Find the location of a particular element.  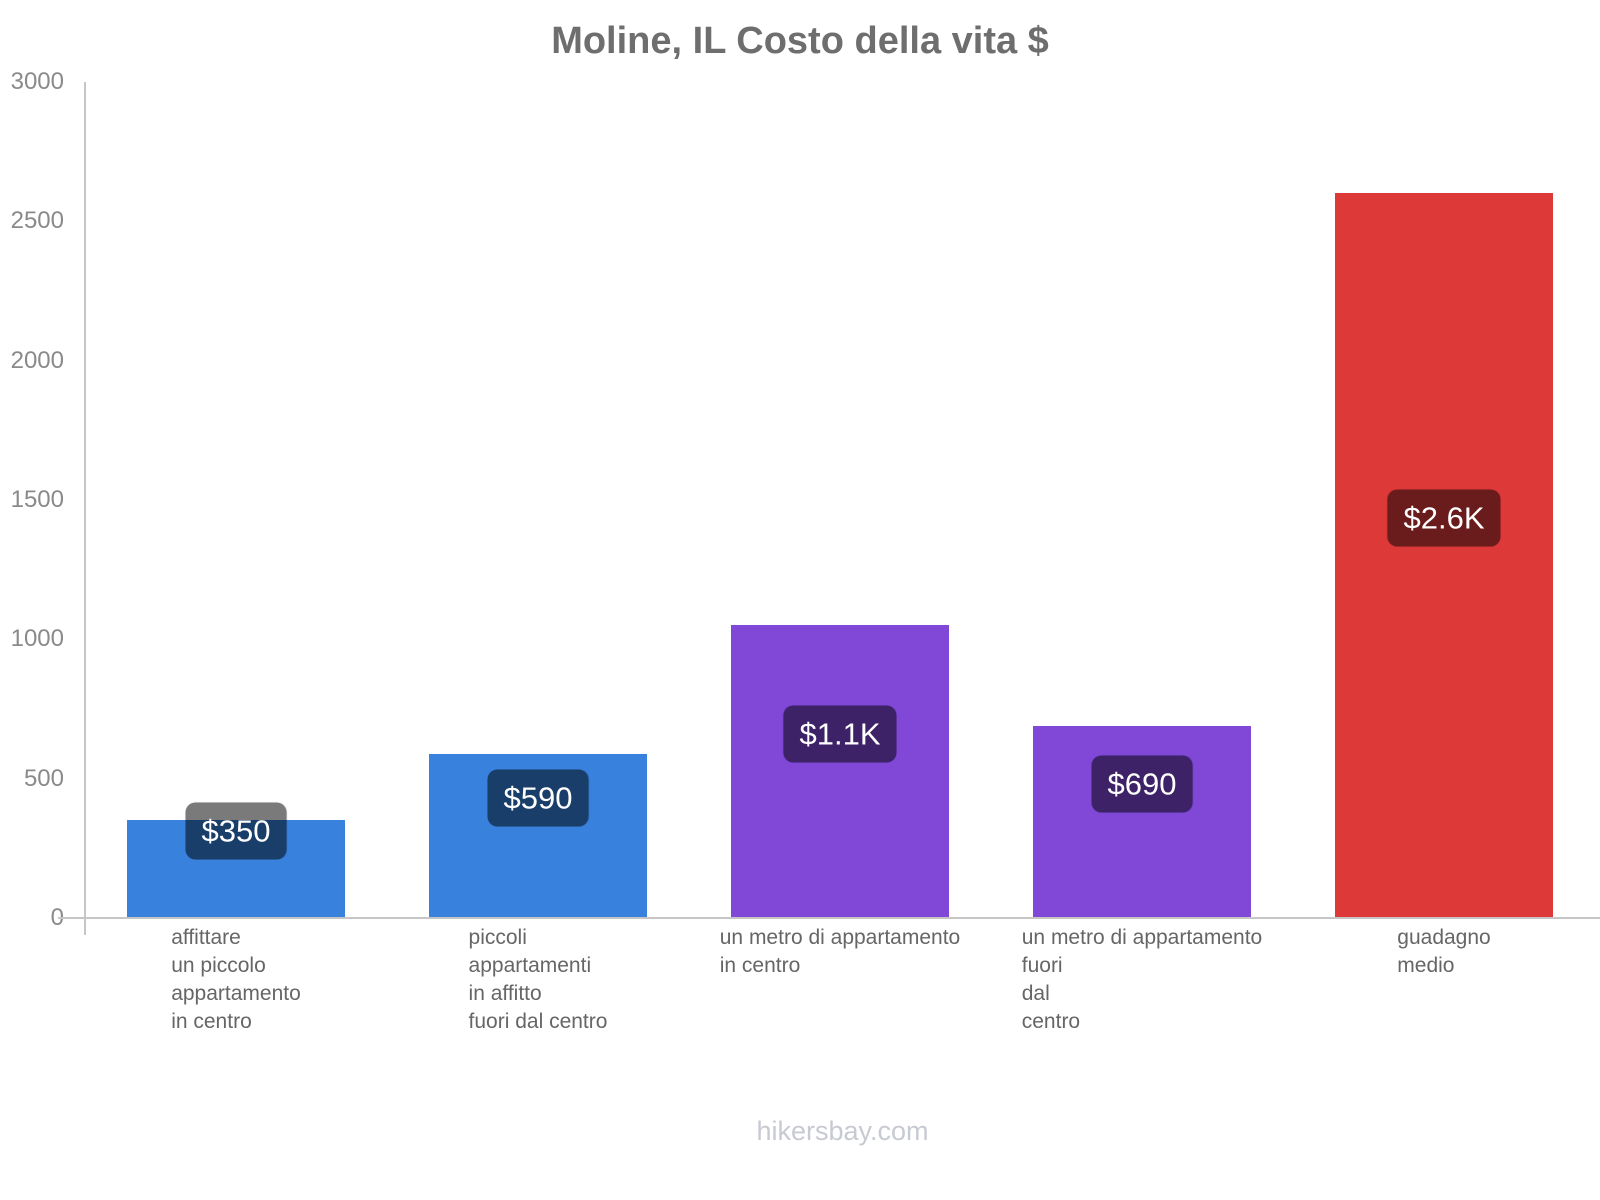

y-tick-label: 0 is located at coordinates (57, 917).